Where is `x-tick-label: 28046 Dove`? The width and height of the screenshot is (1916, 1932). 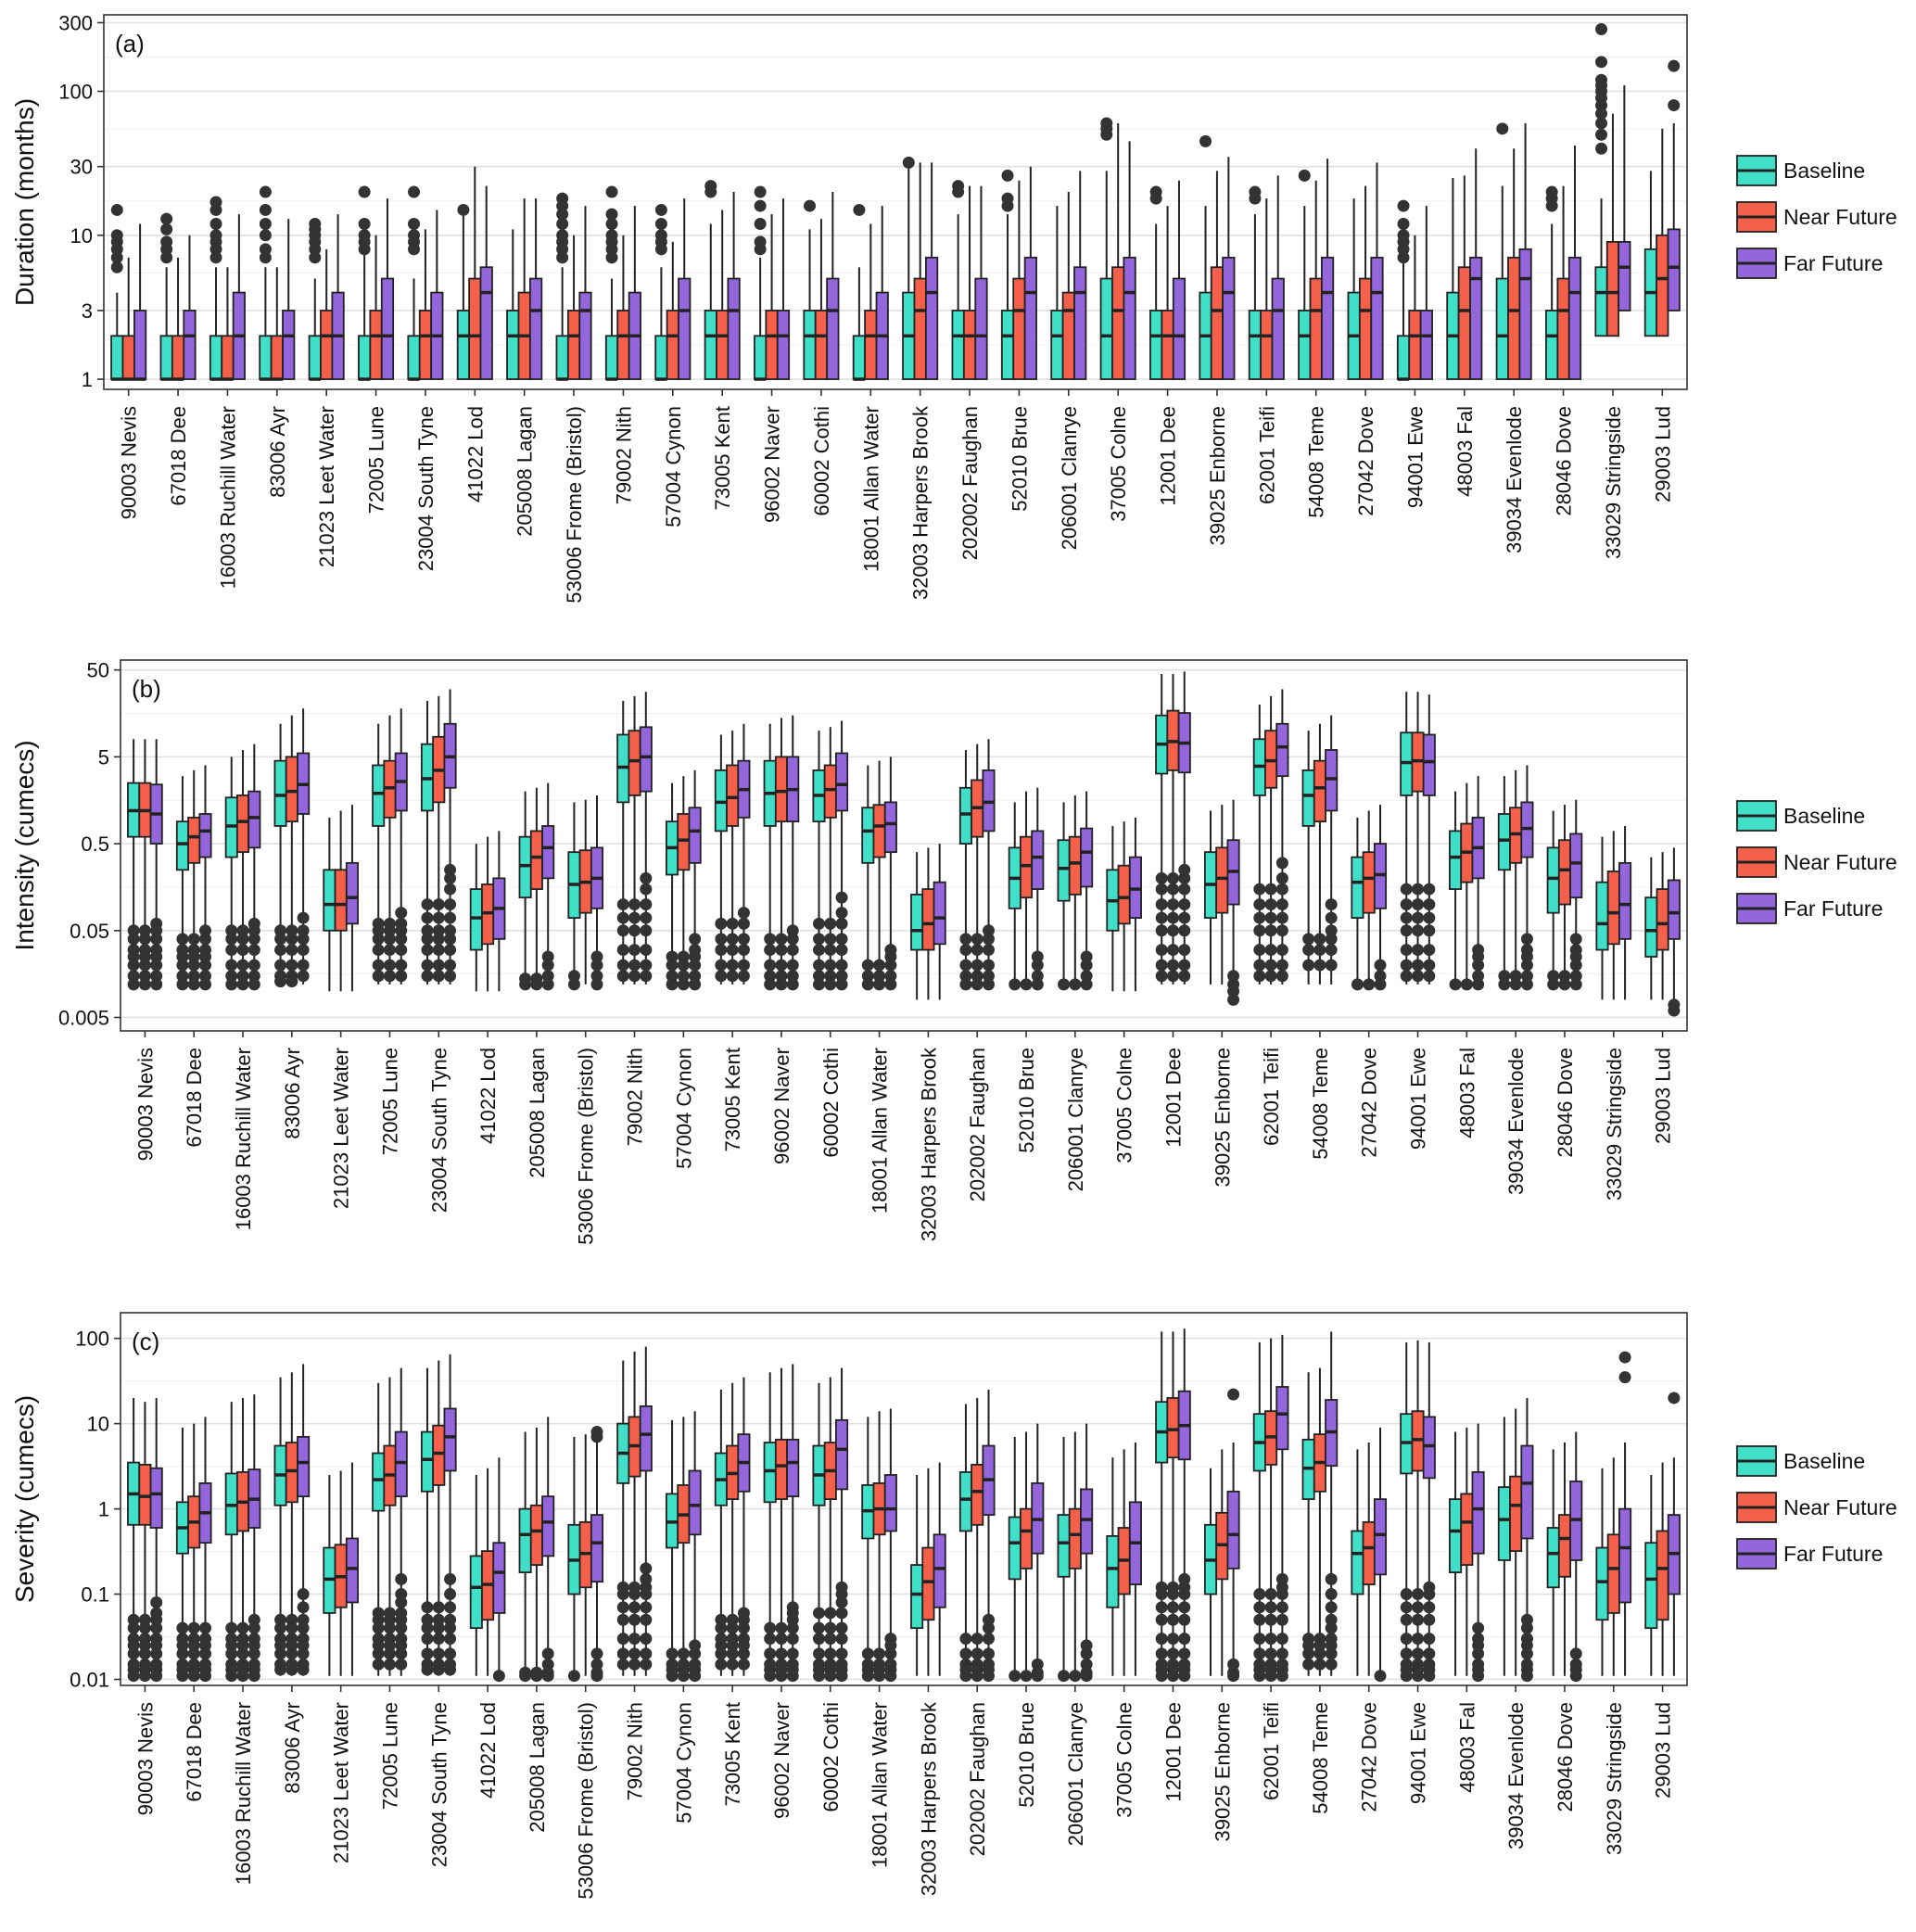 x-tick-label: 28046 Dove is located at coordinates (1565, 1103).